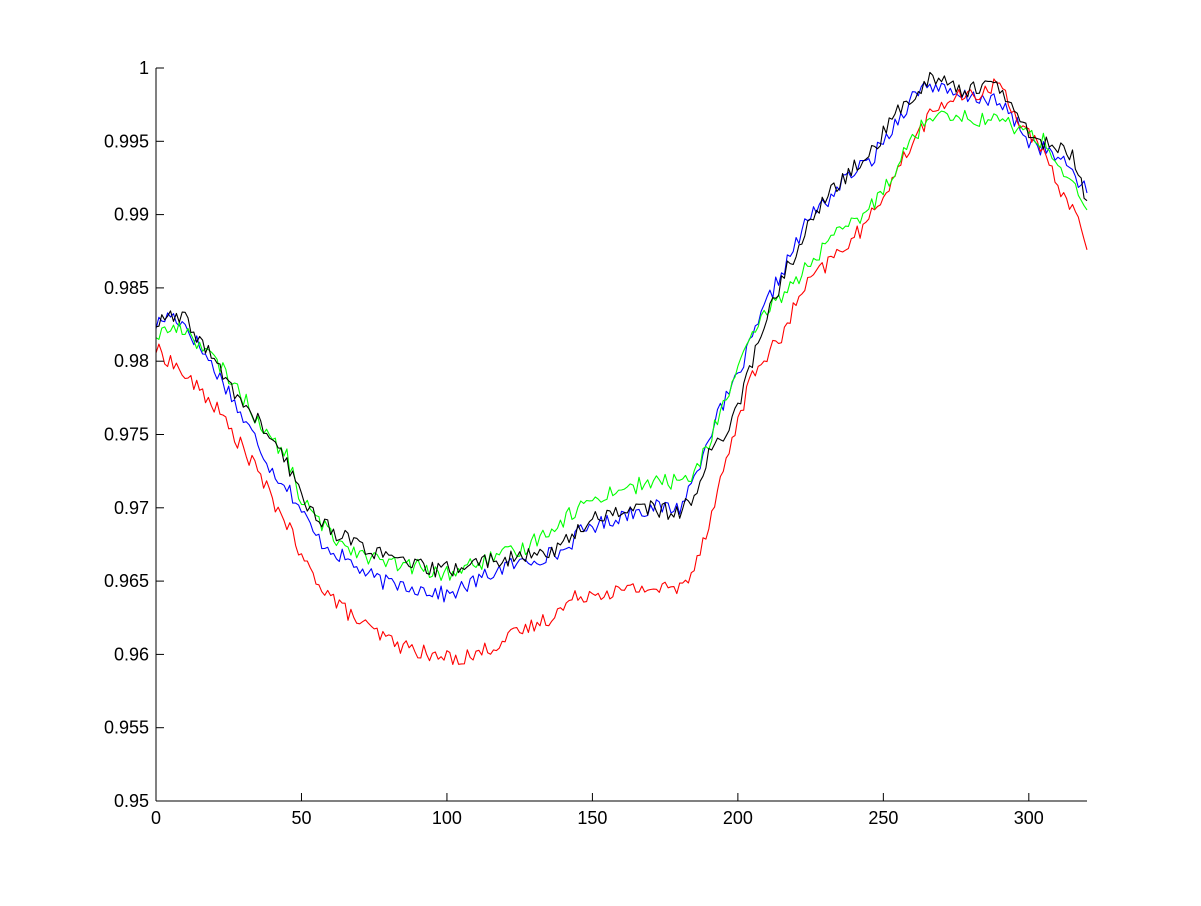 This screenshot has height=906, width=1201. I want to click on y-tick-label: 0.99, so click(131, 215).